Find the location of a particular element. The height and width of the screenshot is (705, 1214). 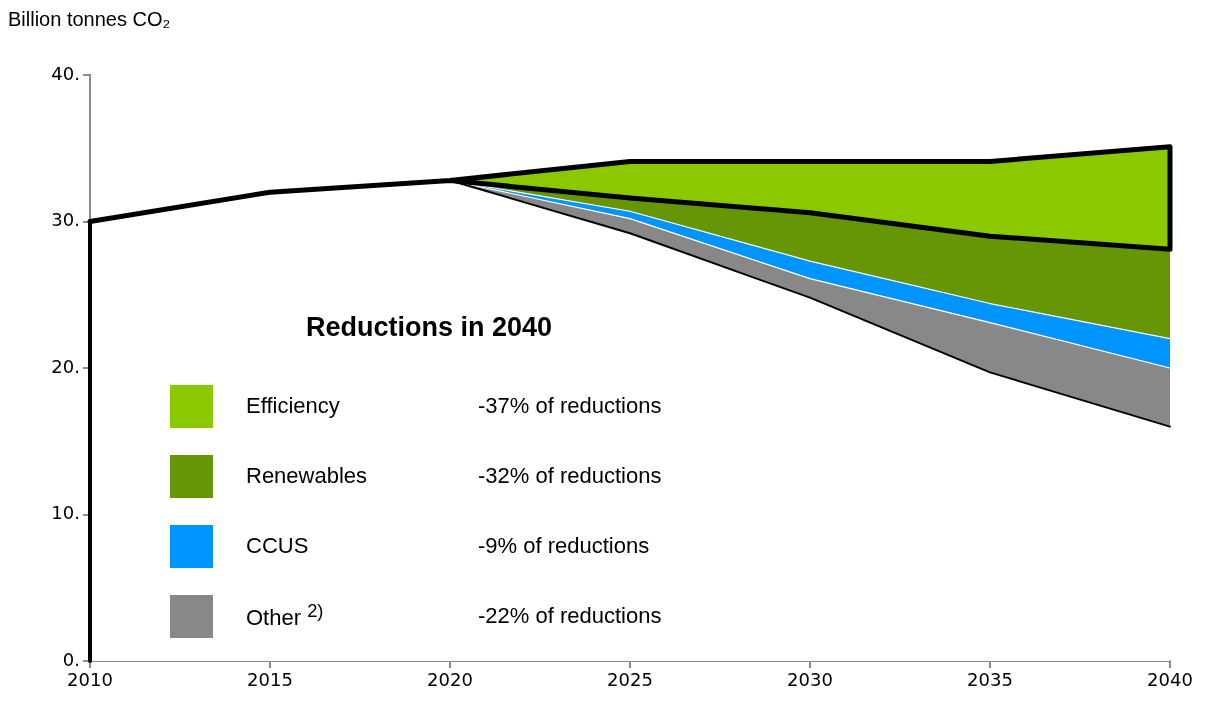

legend-label: Renewables is located at coordinates (307, 476).